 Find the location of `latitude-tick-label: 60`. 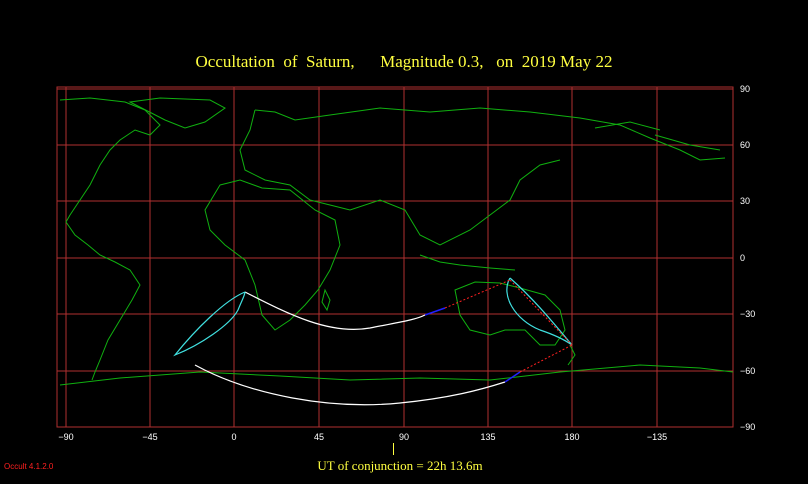

latitude-tick-label: 60 is located at coordinates (745, 145).